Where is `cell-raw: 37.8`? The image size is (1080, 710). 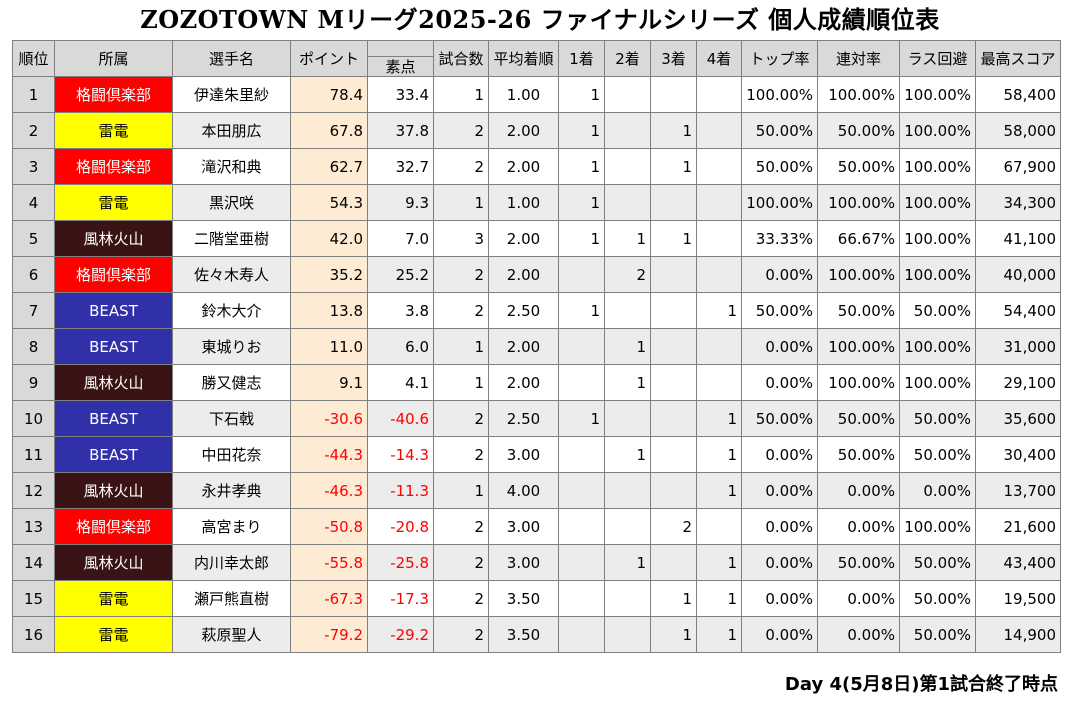
cell-raw: 37.8 is located at coordinates (400, 130).